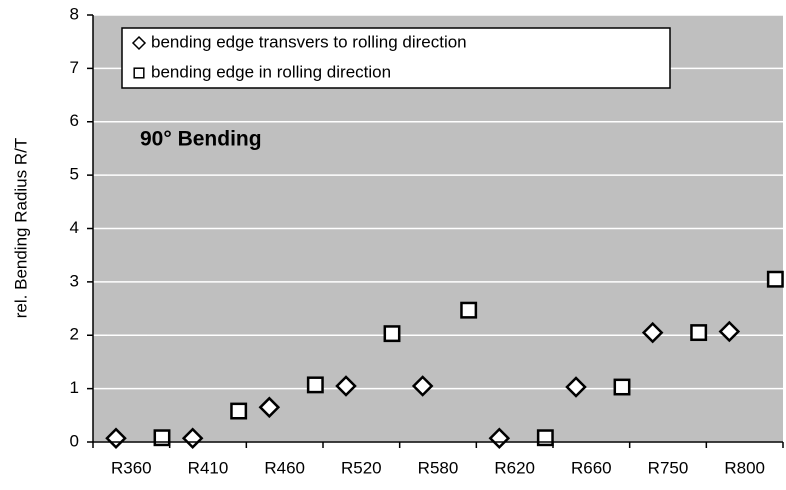 The height and width of the screenshot is (490, 786). What do you see at coordinates (668, 467) in the screenshot?
I see `x-tick-label: R750` at bounding box center [668, 467].